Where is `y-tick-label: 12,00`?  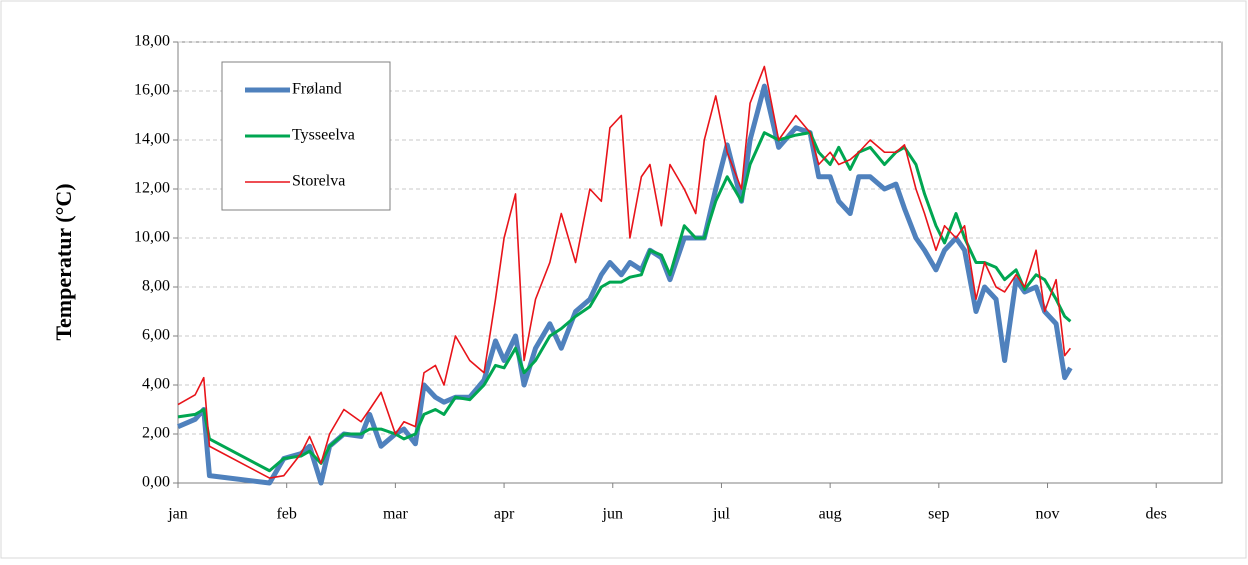
y-tick-label: 12,00 is located at coordinates (152, 188).